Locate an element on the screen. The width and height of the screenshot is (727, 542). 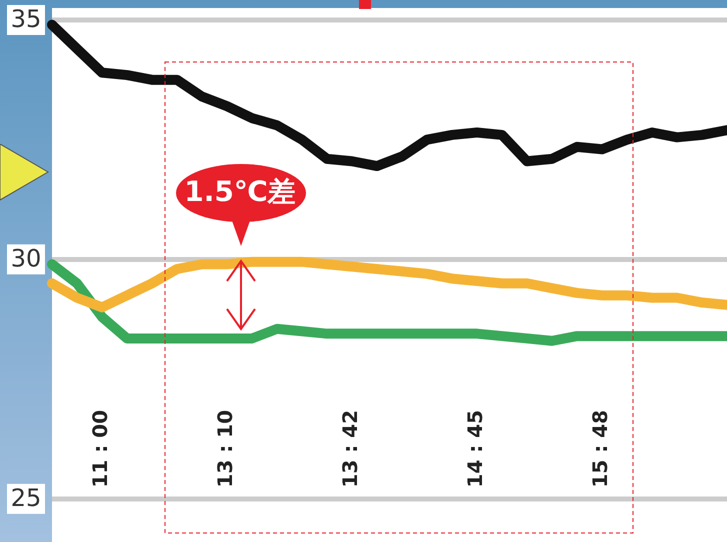
annotation: 1.5℃差 is located at coordinates (240, 192).